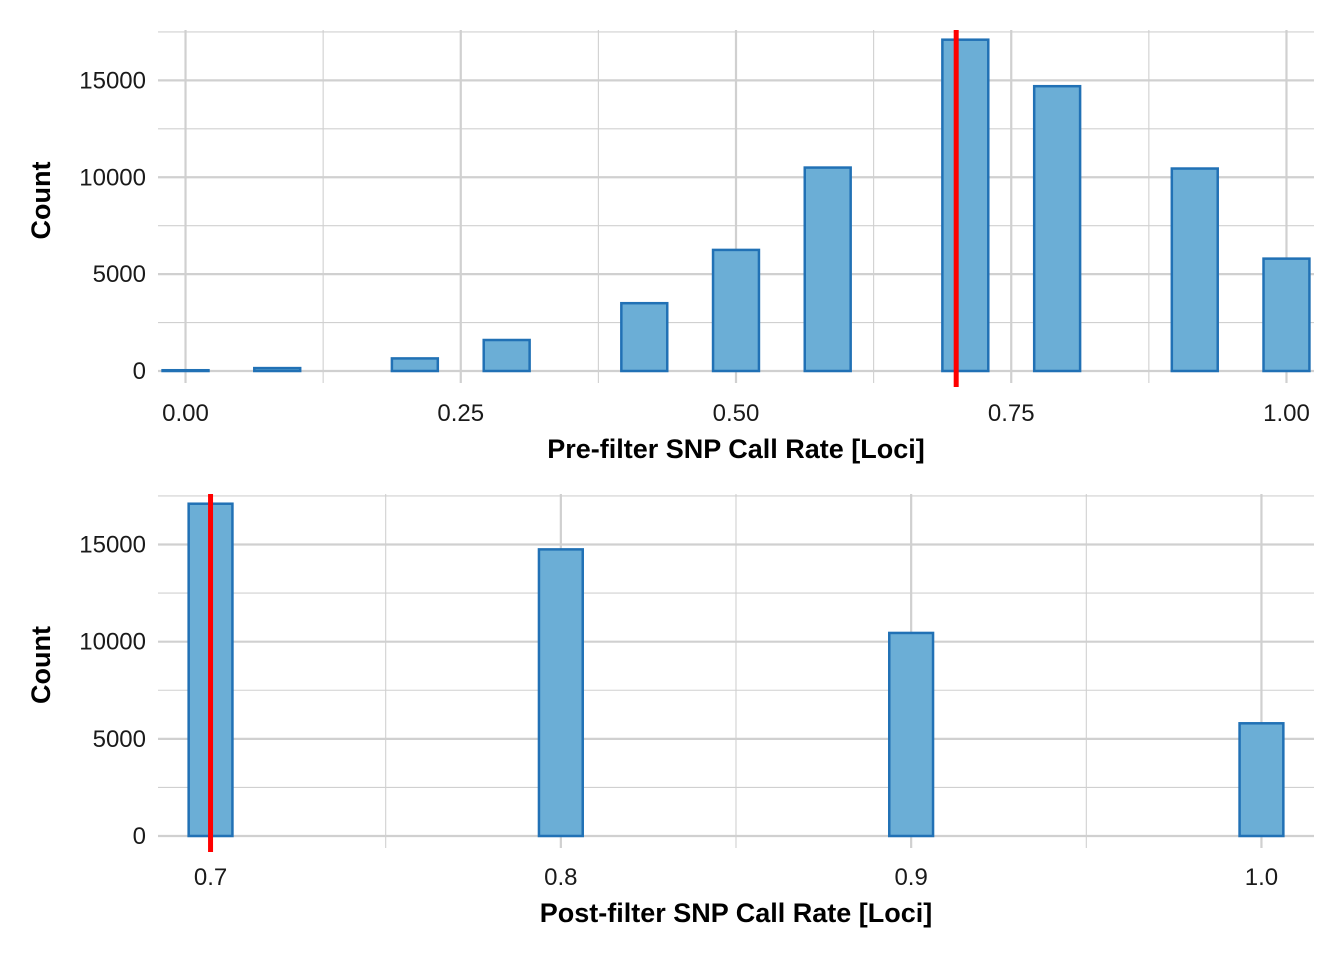 This screenshot has height=965, width=1344. What do you see at coordinates (185, 413) in the screenshot?
I see `x-tick-label: 0.00` at bounding box center [185, 413].